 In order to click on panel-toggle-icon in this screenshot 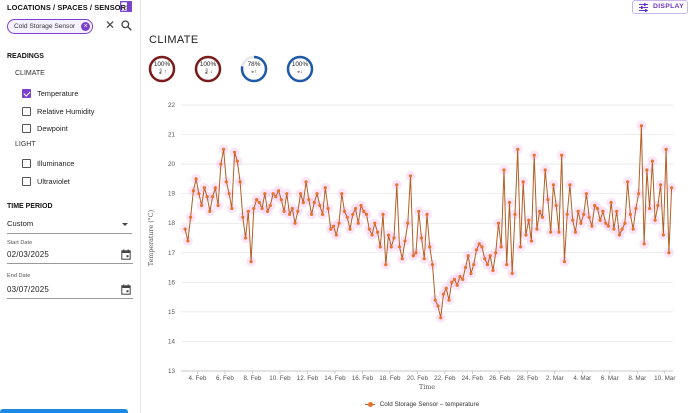, I will do `click(126, 6)`.